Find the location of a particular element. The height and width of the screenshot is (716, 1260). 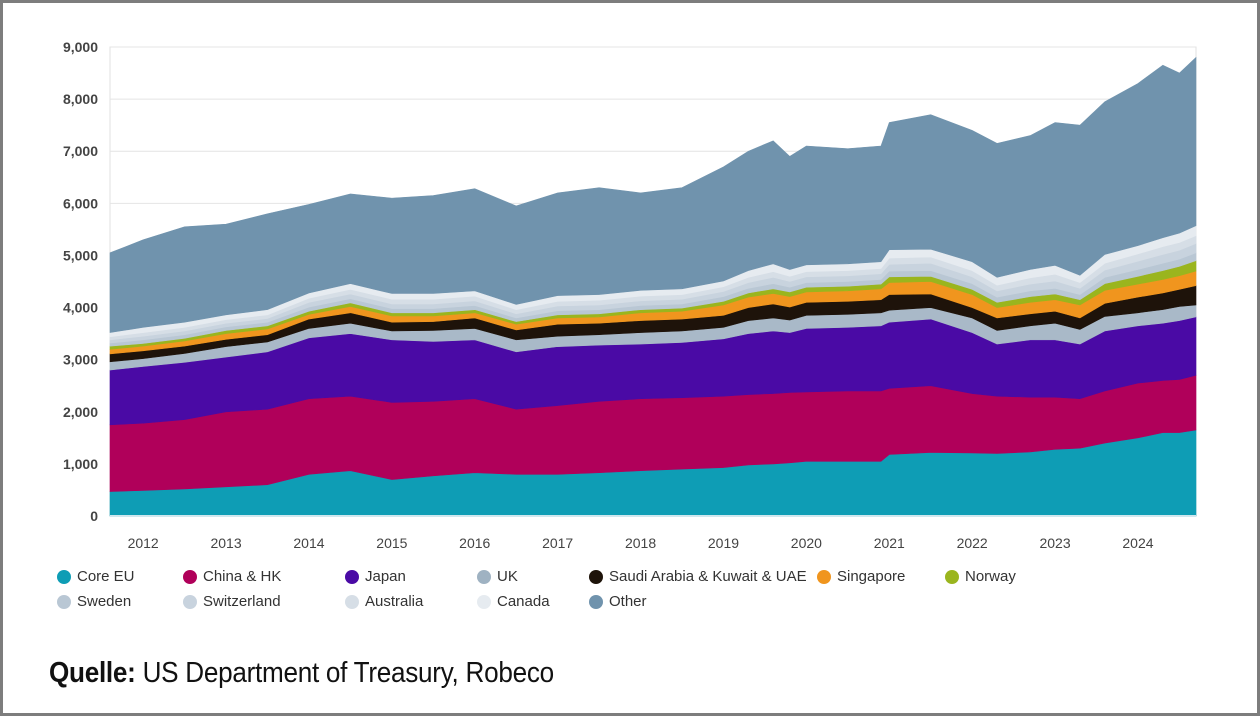

legend-label: UK is located at coordinates (507, 576).